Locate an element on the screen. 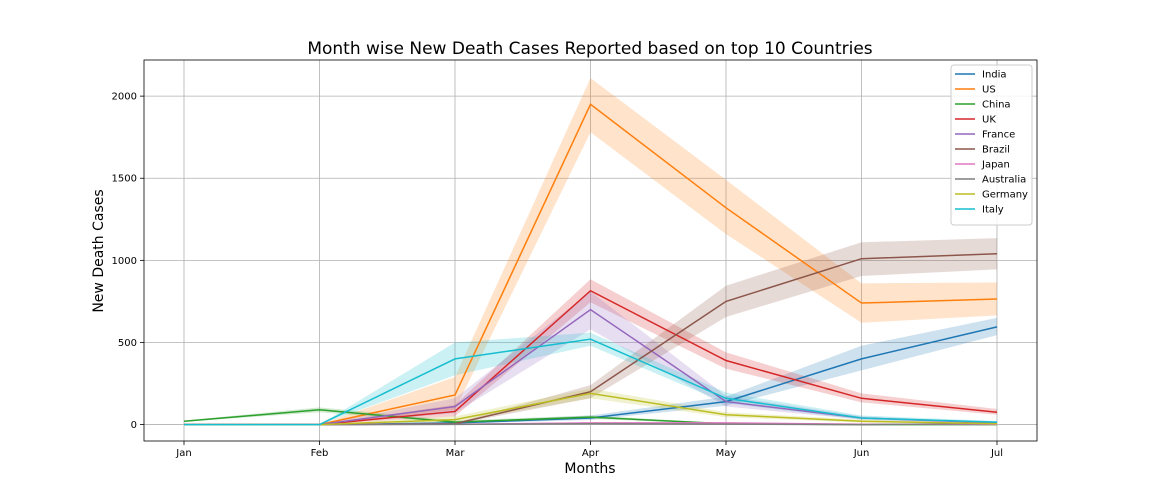 This screenshot has width=1152, height=504. band-germany is located at coordinates (590, 406).